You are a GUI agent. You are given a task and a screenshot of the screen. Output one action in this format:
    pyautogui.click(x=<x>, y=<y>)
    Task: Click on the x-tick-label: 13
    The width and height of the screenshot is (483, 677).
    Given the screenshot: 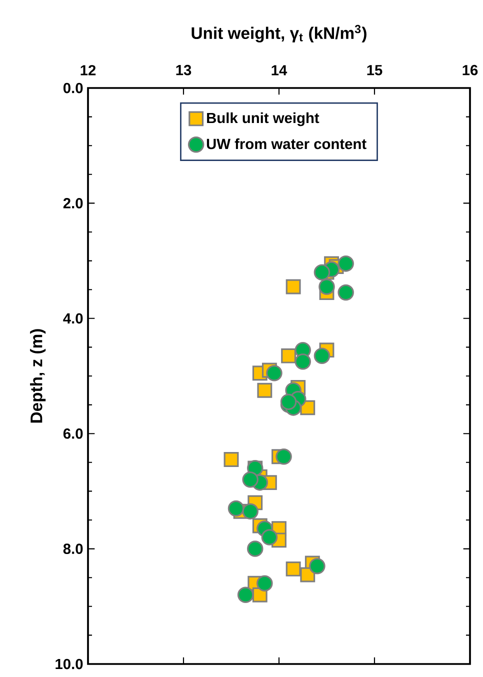 What is the action you would take?
    pyautogui.click(x=184, y=70)
    